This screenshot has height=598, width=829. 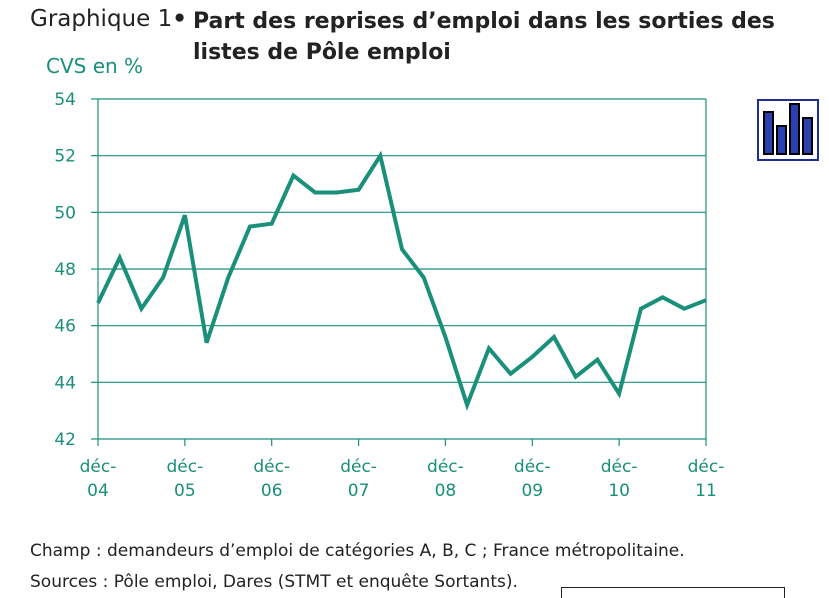 What do you see at coordinates (65, 327) in the screenshot?
I see `y-tick-label: 46` at bounding box center [65, 327].